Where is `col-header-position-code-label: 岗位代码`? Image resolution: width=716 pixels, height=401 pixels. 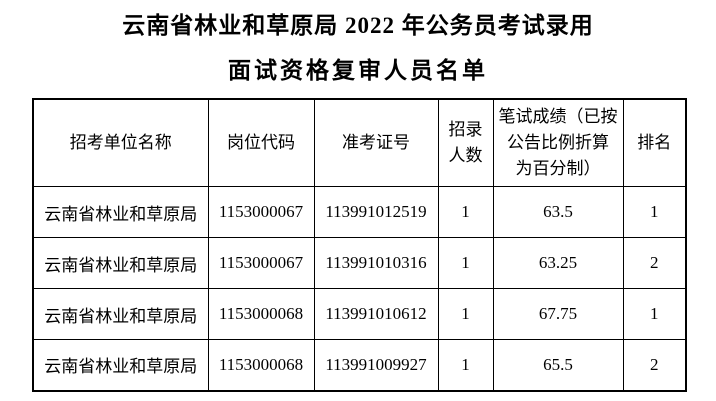
col-header-position-code-label: 岗位代码 is located at coordinates (261, 142).